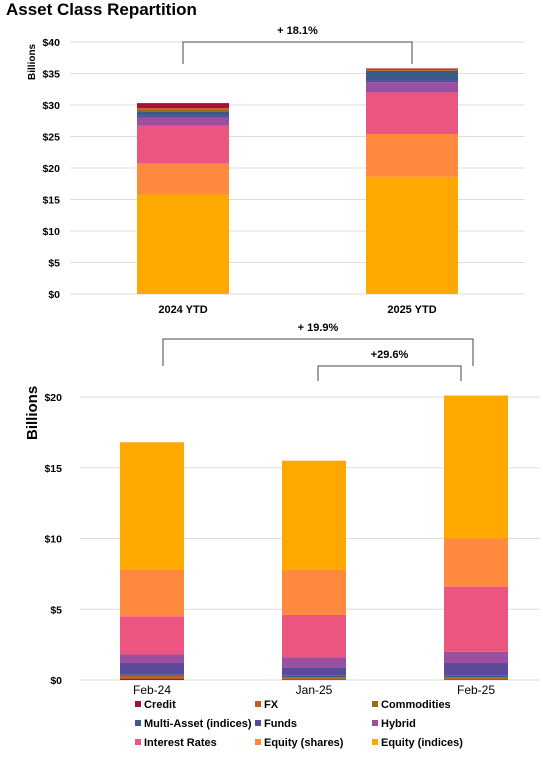 The height and width of the screenshot is (766, 543). I want to click on x-tick-label: Jan-25, so click(314, 690).